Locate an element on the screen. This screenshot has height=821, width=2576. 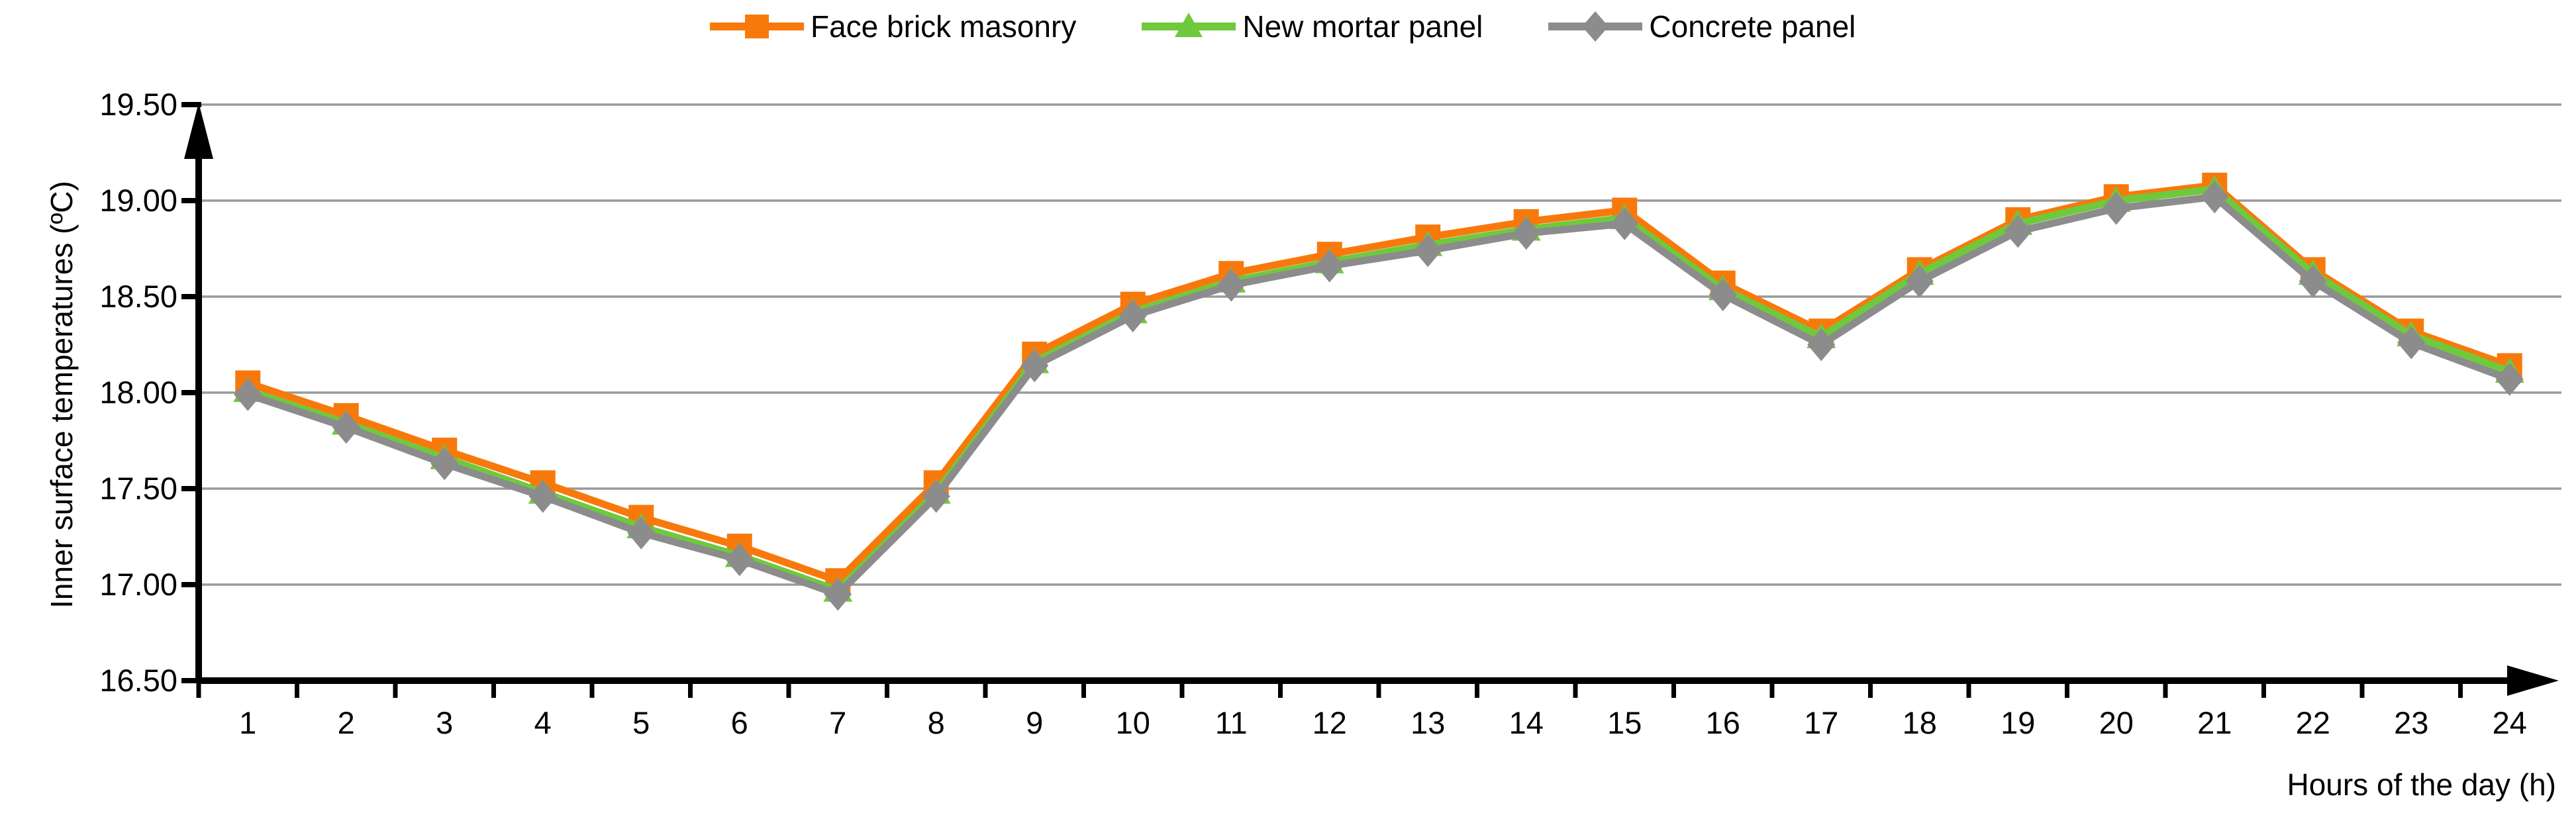
y-tick-label: 17.50 is located at coordinates (138, 489).